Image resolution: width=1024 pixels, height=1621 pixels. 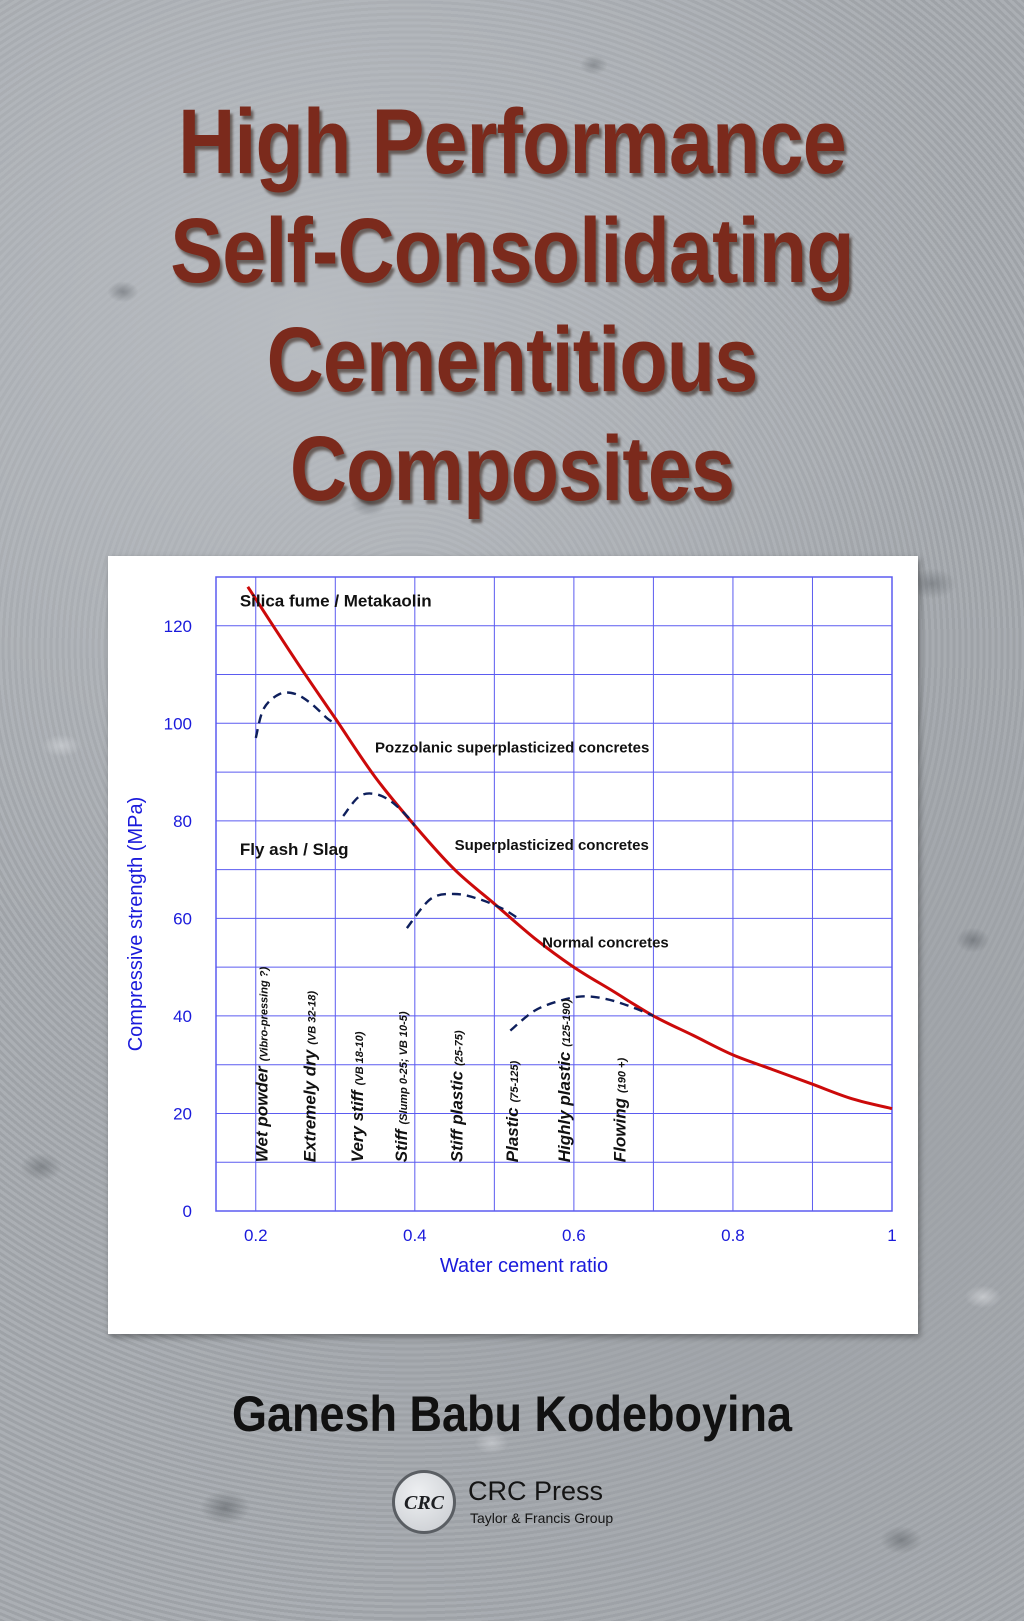 What do you see at coordinates (136, 924) in the screenshot?
I see `y-axis-label: Compressive strength (MPa)` at bounding box center [136, 924].